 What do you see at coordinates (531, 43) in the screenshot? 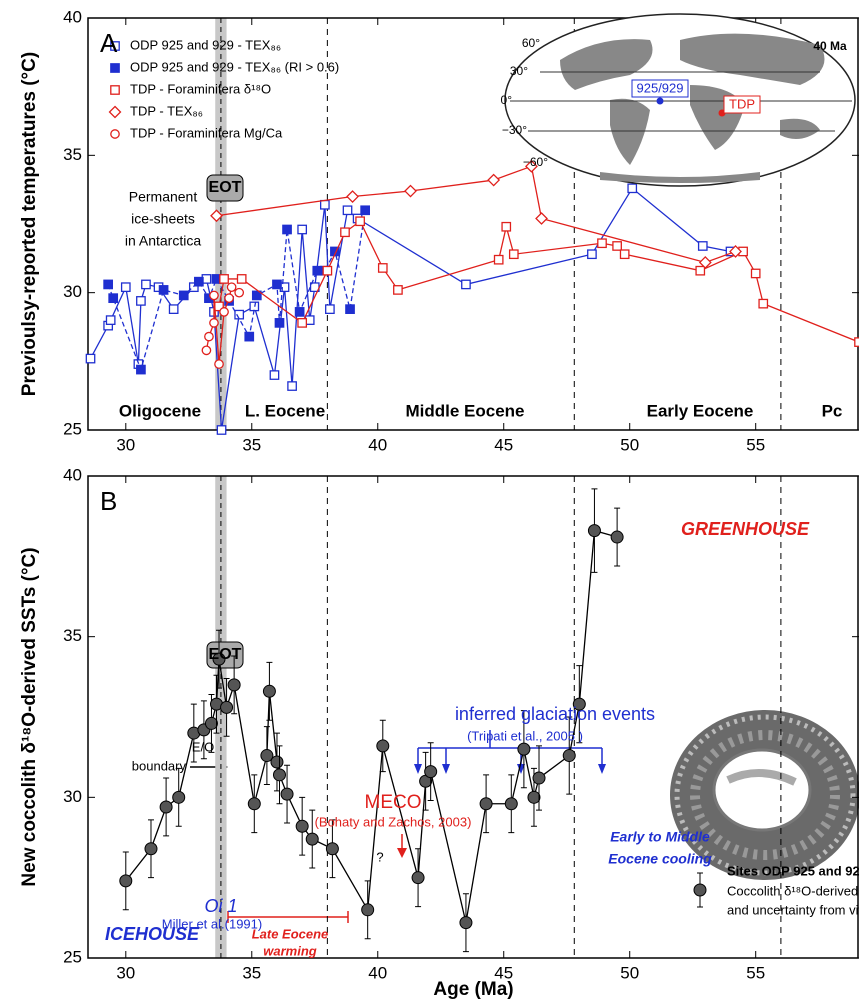
I see `annotation: 60°` at bounding box center [531, 43].